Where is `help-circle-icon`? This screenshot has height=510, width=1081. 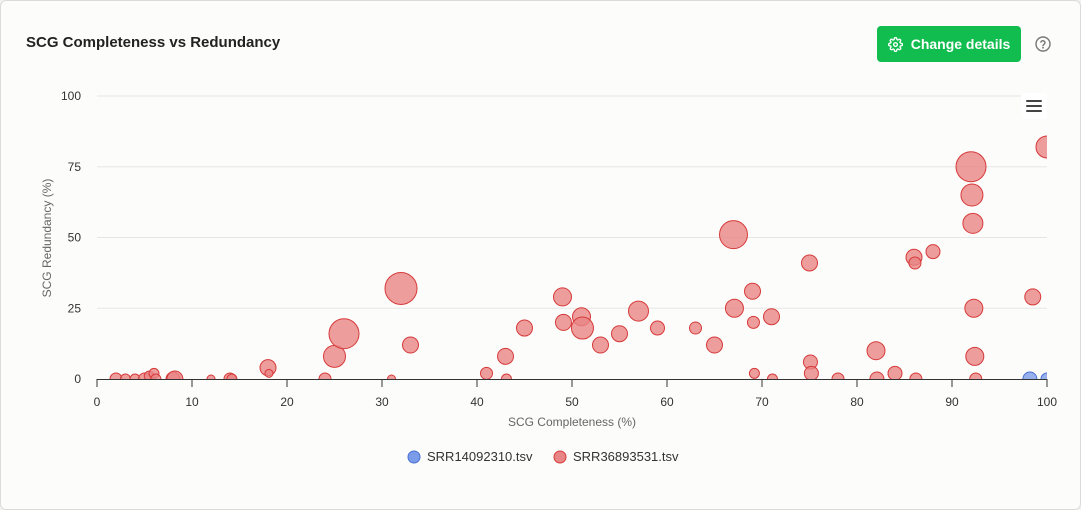
help-circle-icon is located at coordinates (1043, 44).